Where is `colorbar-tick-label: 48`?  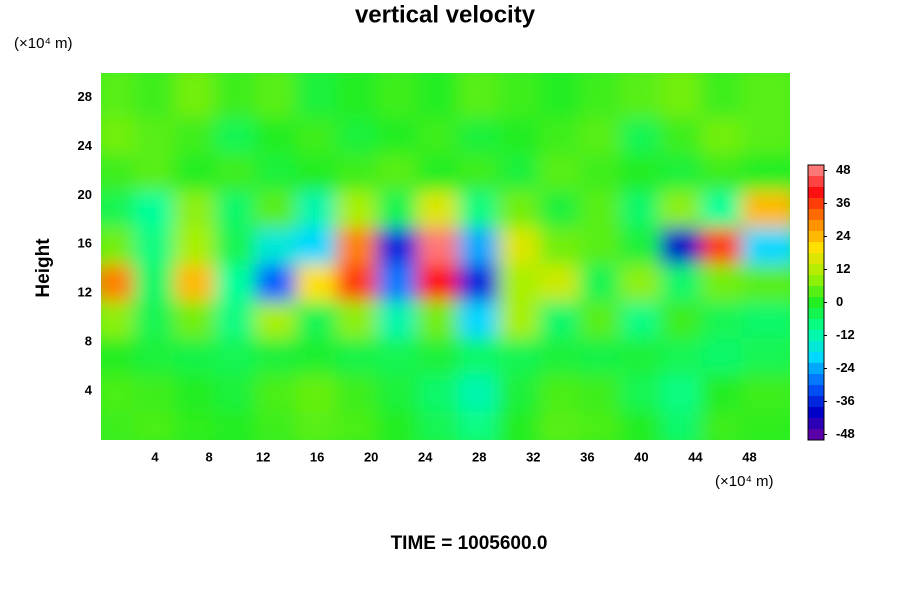 colorbar-tick-label: 48 is located at coordinates (843, 169).